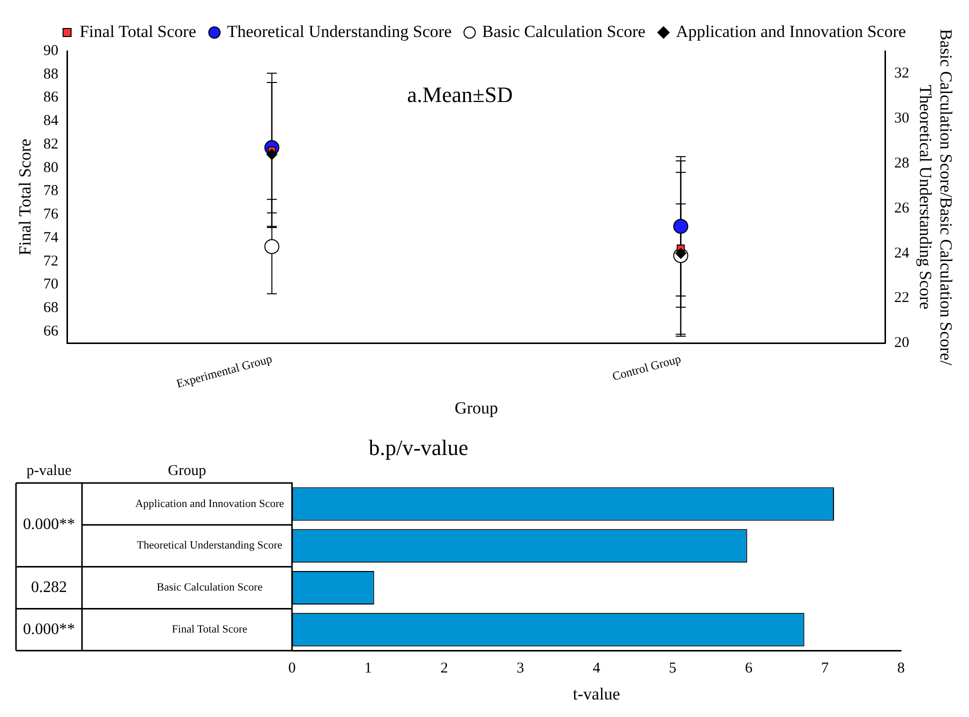 This screenshot has height=717, width=969. I want to click on y2-tick-label: 30, so click(902, 118).